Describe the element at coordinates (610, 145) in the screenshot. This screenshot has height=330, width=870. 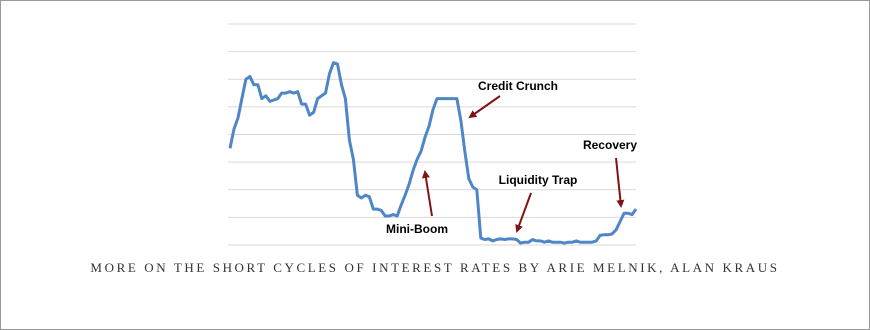
I see `annotation: Recovery` at that location.